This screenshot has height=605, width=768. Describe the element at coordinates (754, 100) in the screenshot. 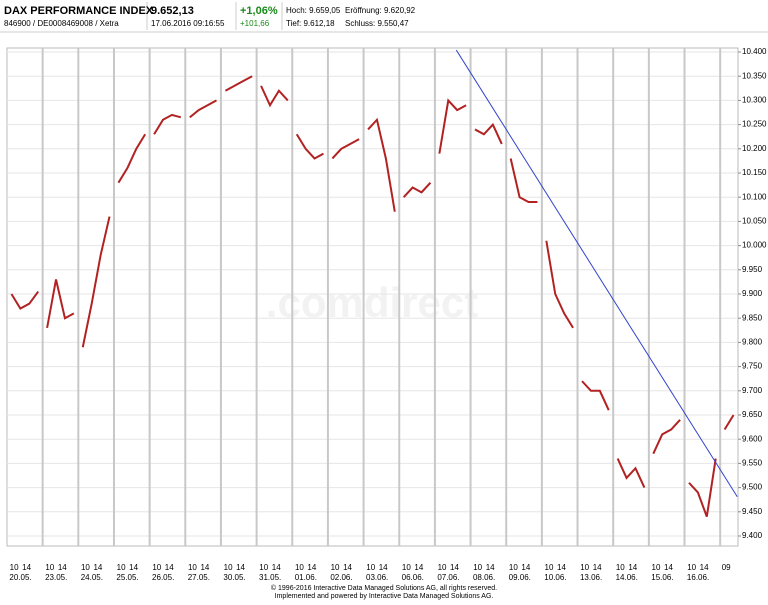

I see `y-tick-label: 10.300` at that location.